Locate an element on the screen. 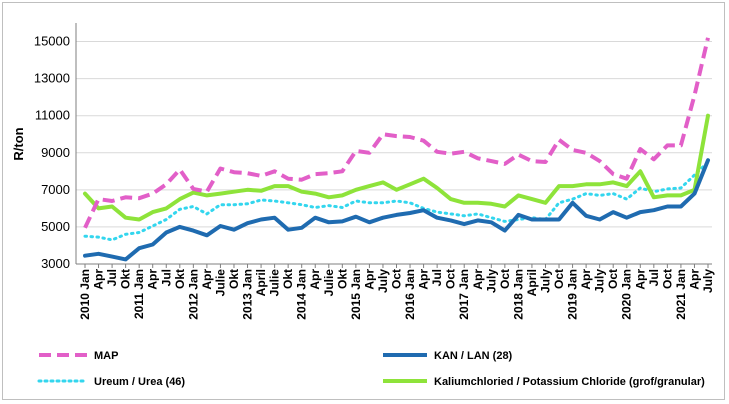  x-tick-label: 2013 Jan is located at coordinates (248, 294).